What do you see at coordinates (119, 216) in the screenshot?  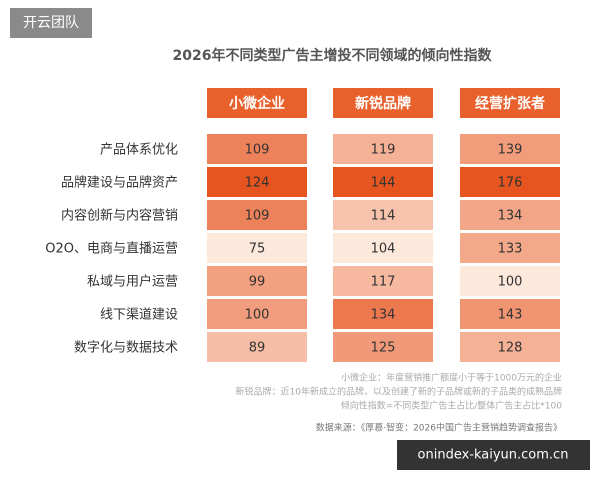 I see `row-label: 内容创新与内容营销` at bounding box center [119, 216].